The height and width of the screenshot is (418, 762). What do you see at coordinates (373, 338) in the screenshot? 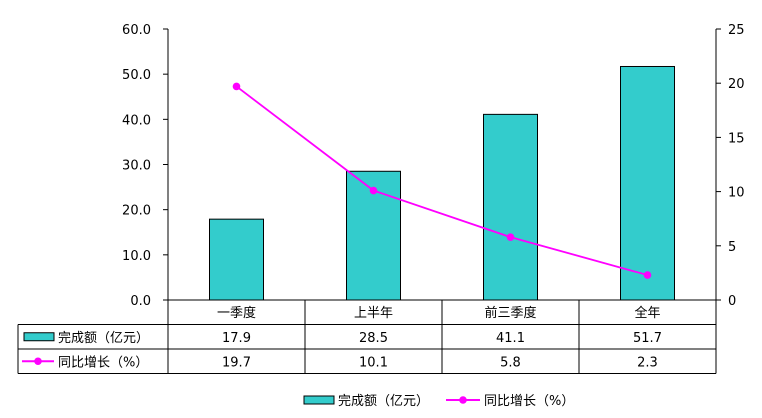
I see `data-label: 28.5` at bounding box center [373, 338].